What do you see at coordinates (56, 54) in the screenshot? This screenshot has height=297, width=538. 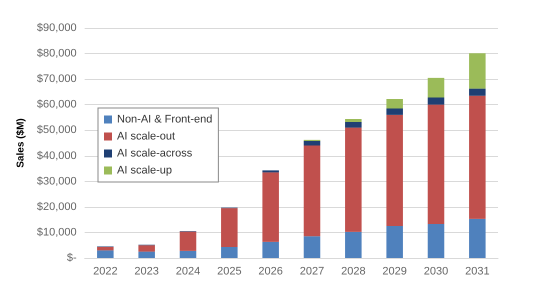 I see `y-tick-label: $80,000` at bounding box center [56, 54].